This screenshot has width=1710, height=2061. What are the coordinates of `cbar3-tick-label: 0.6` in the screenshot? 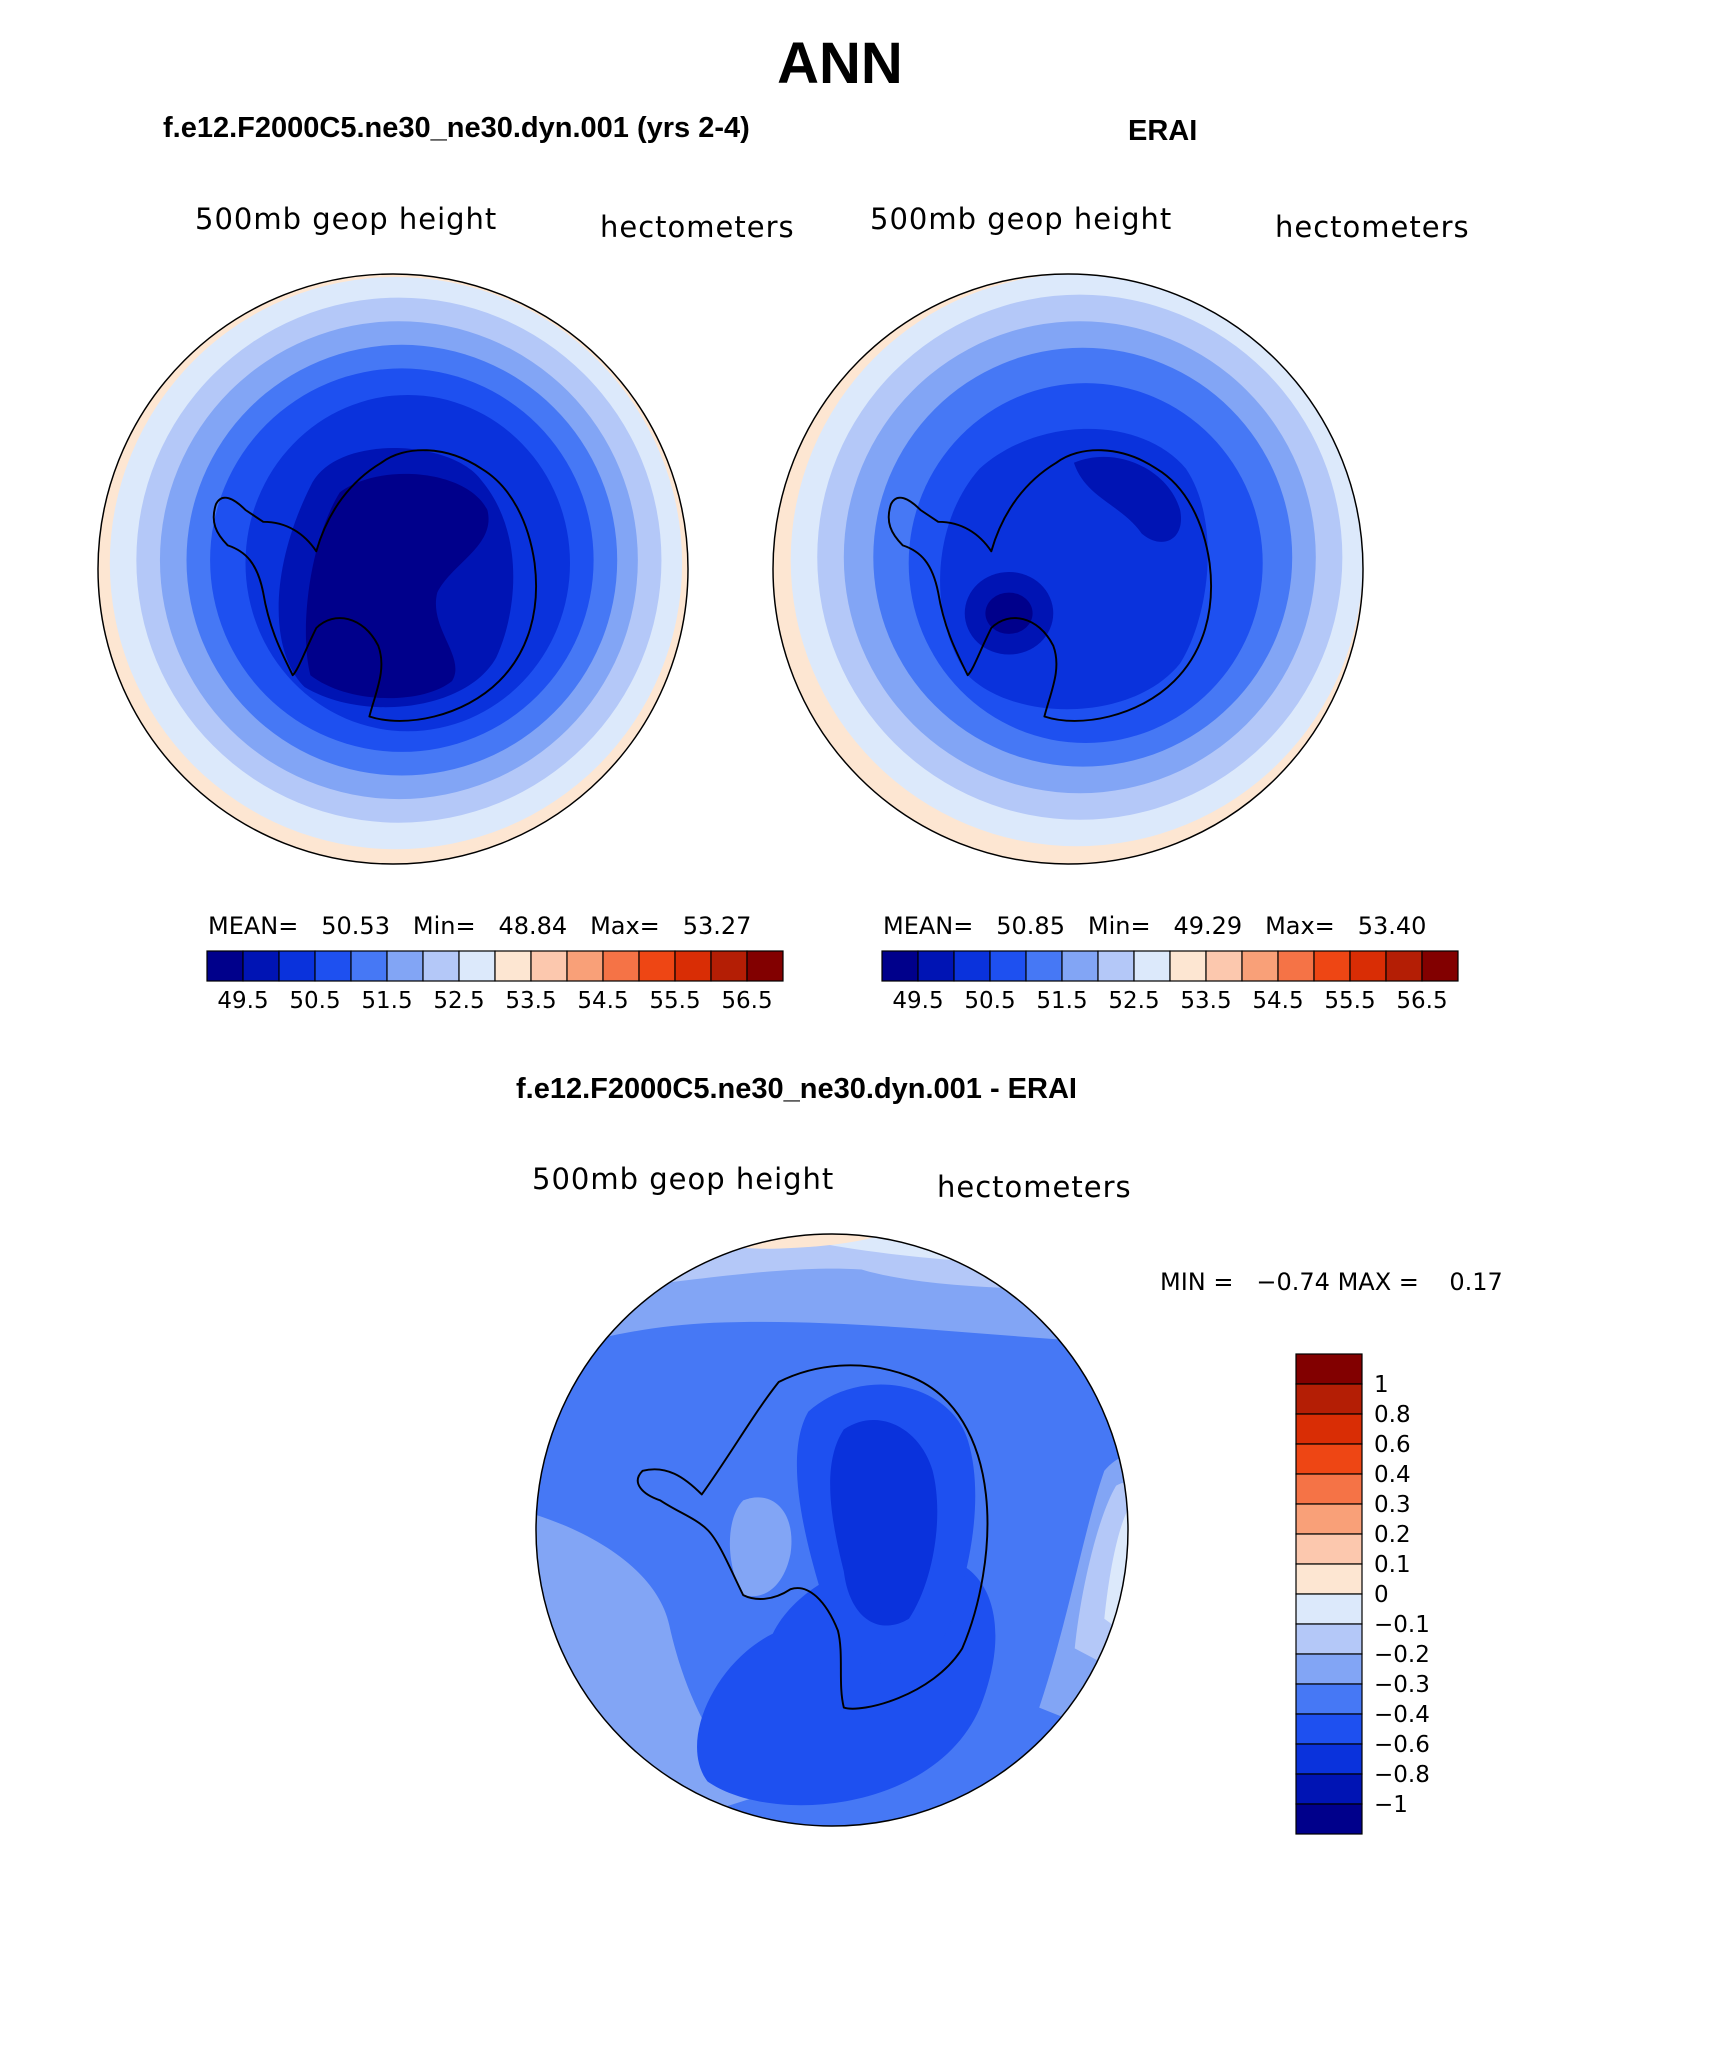 It's located at (1392, 1445).